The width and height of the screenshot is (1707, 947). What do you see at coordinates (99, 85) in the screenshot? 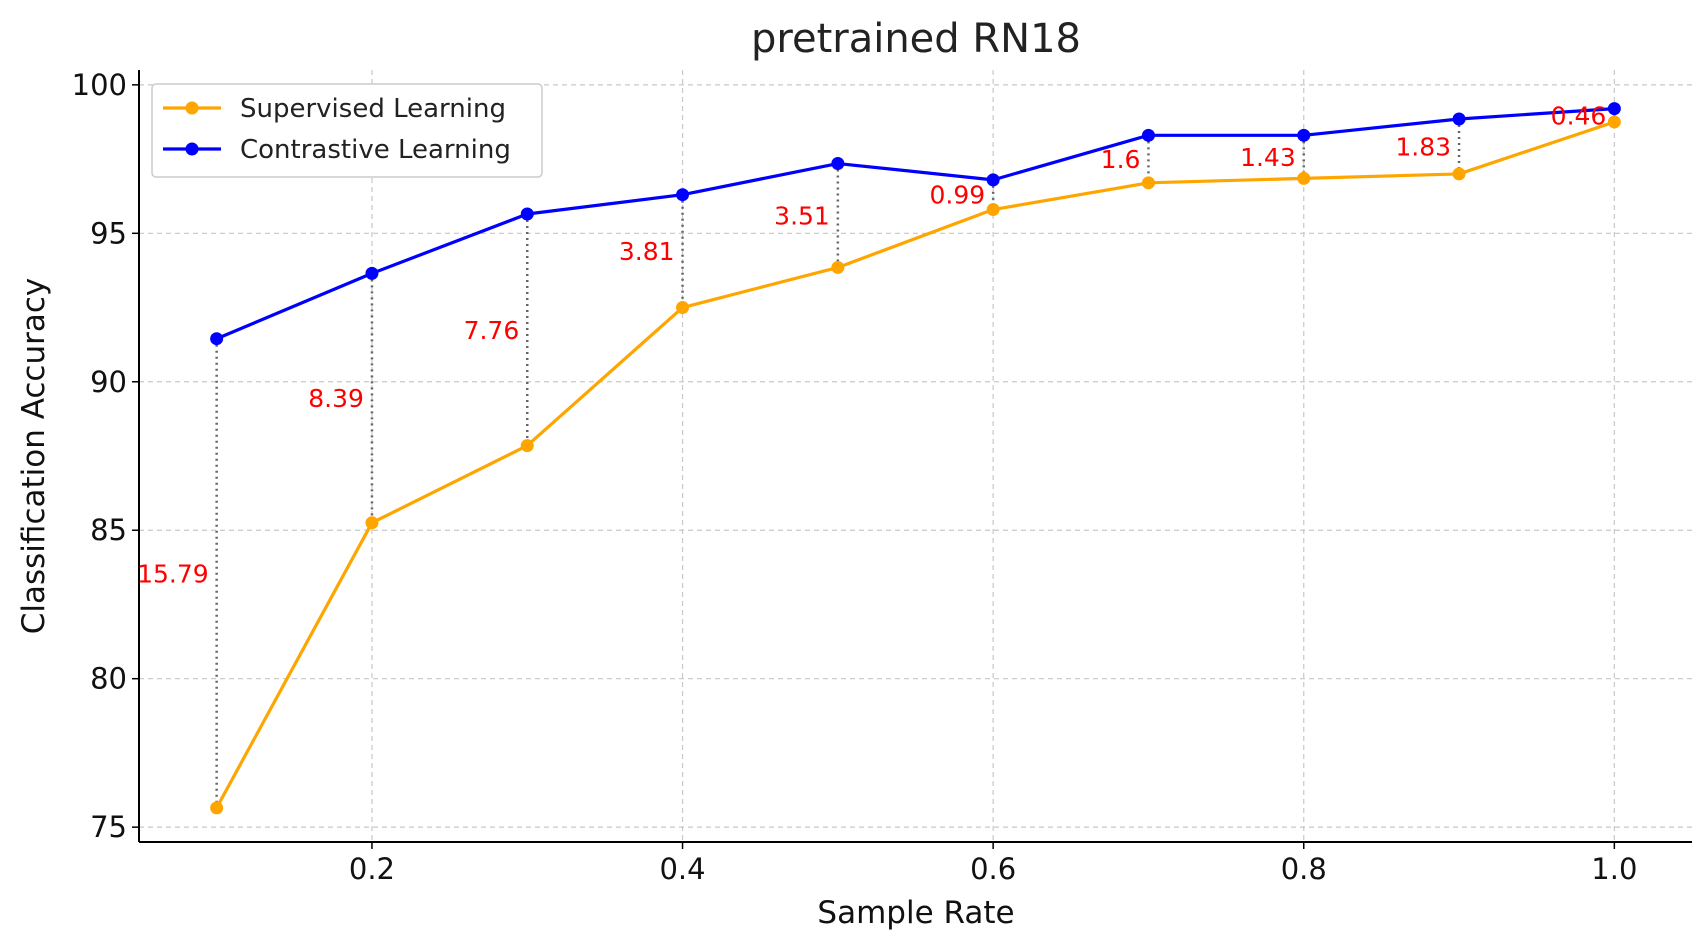
I see `y-tick-label: 100` at bounding box center [99, 85].